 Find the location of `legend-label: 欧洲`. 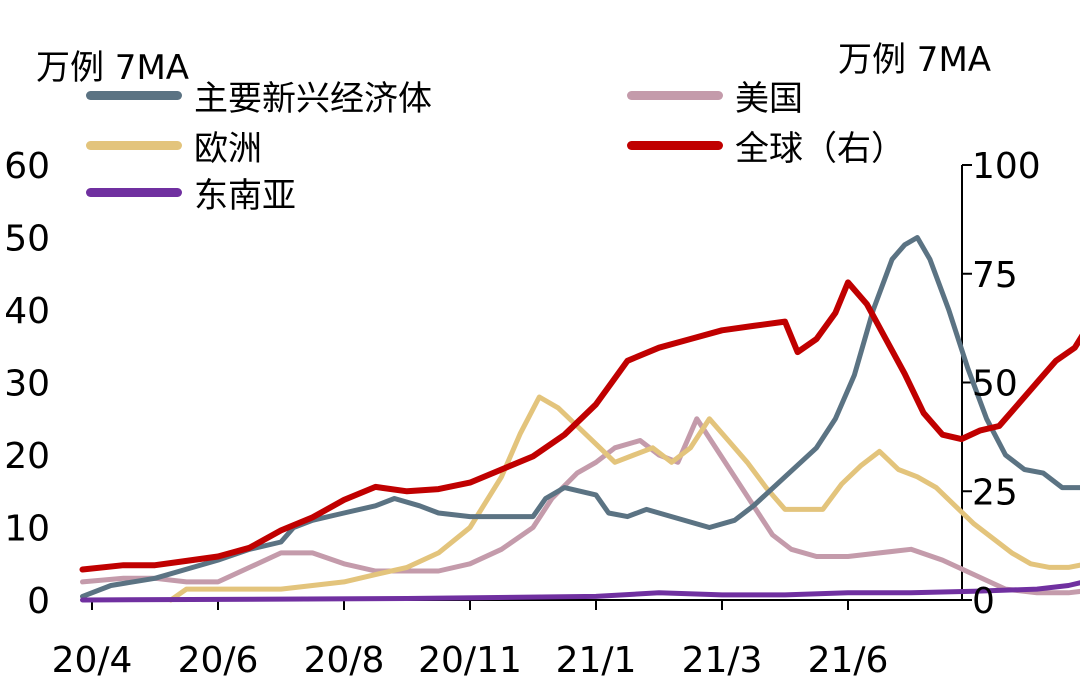

legend-label: 欧洲 is located at coordinates (228, 148).